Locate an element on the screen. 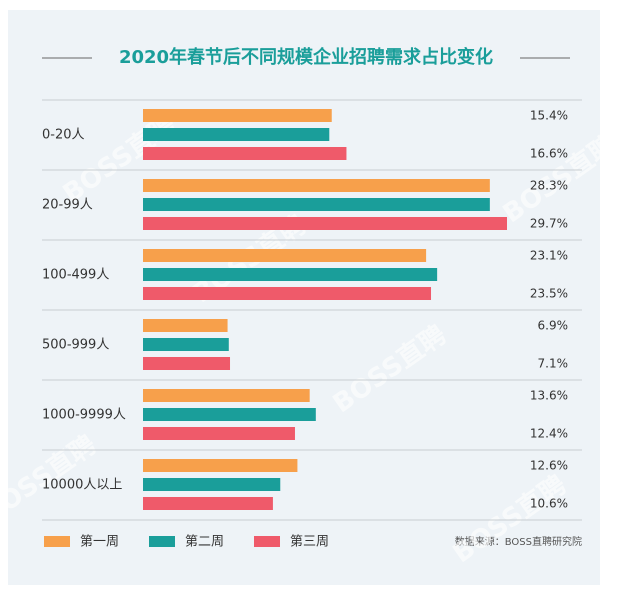 The width and height of the screenshot is (630, 597). y-tick-label: 10000人以上 is located at coordinates (82, 485).